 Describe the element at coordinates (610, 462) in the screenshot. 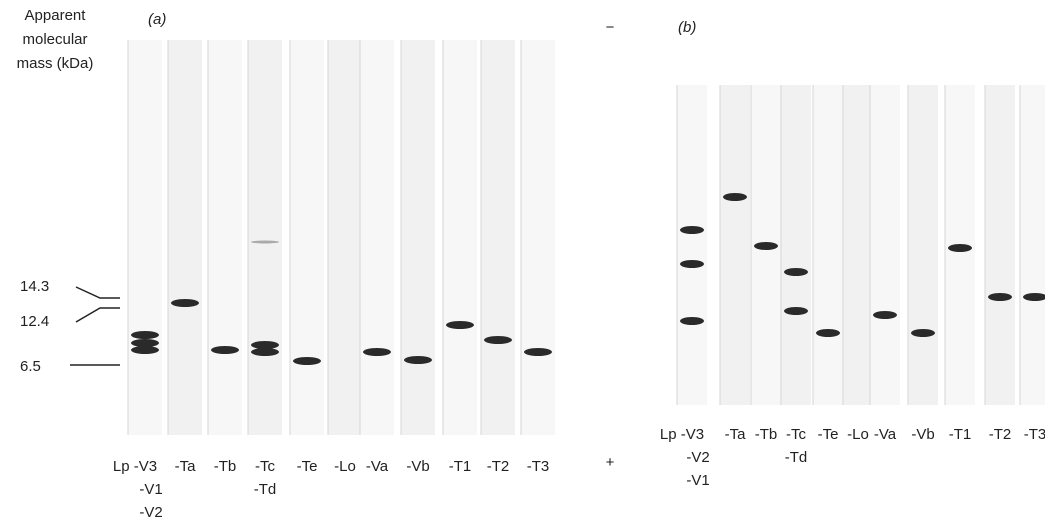

I see `polarity-plus: +` at that location.